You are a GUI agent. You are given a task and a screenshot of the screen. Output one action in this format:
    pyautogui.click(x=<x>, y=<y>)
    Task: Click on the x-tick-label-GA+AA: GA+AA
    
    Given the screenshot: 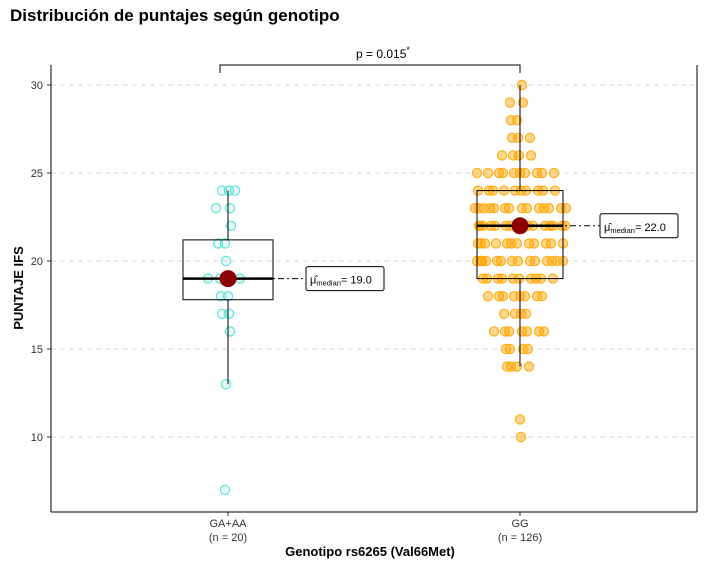 What is the action you would take?
    pyautogui.click(x=229, y=524)
    